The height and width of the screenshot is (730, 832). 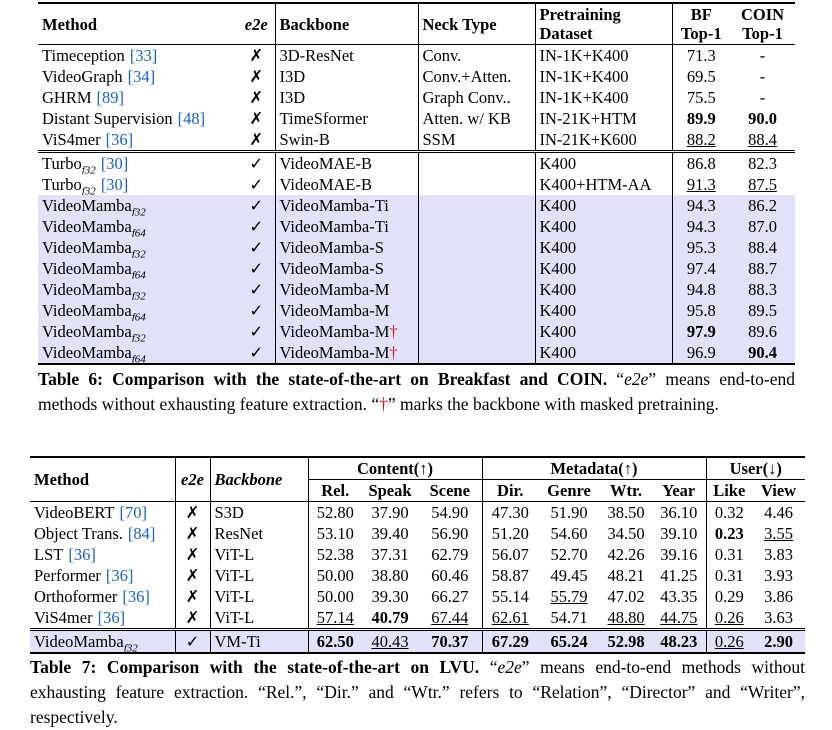 What do you see at coordinates (256, 268) in the screenshot?
I see `cell-text: ✓` at bounding box center [256, 268].